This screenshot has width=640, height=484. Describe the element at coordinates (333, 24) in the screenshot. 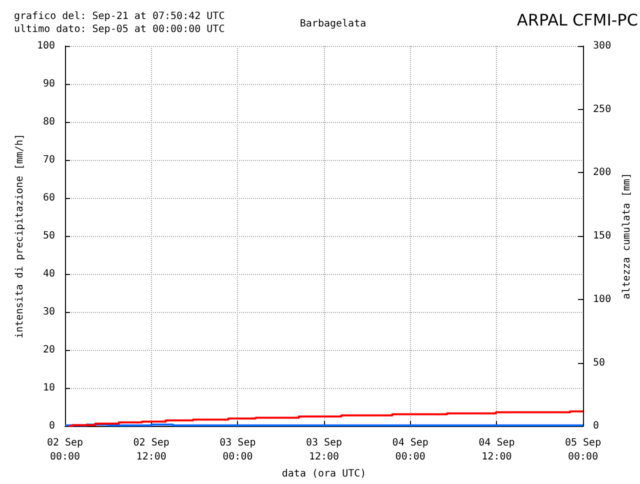

I see `chart-title: Barbagelata` at that location.